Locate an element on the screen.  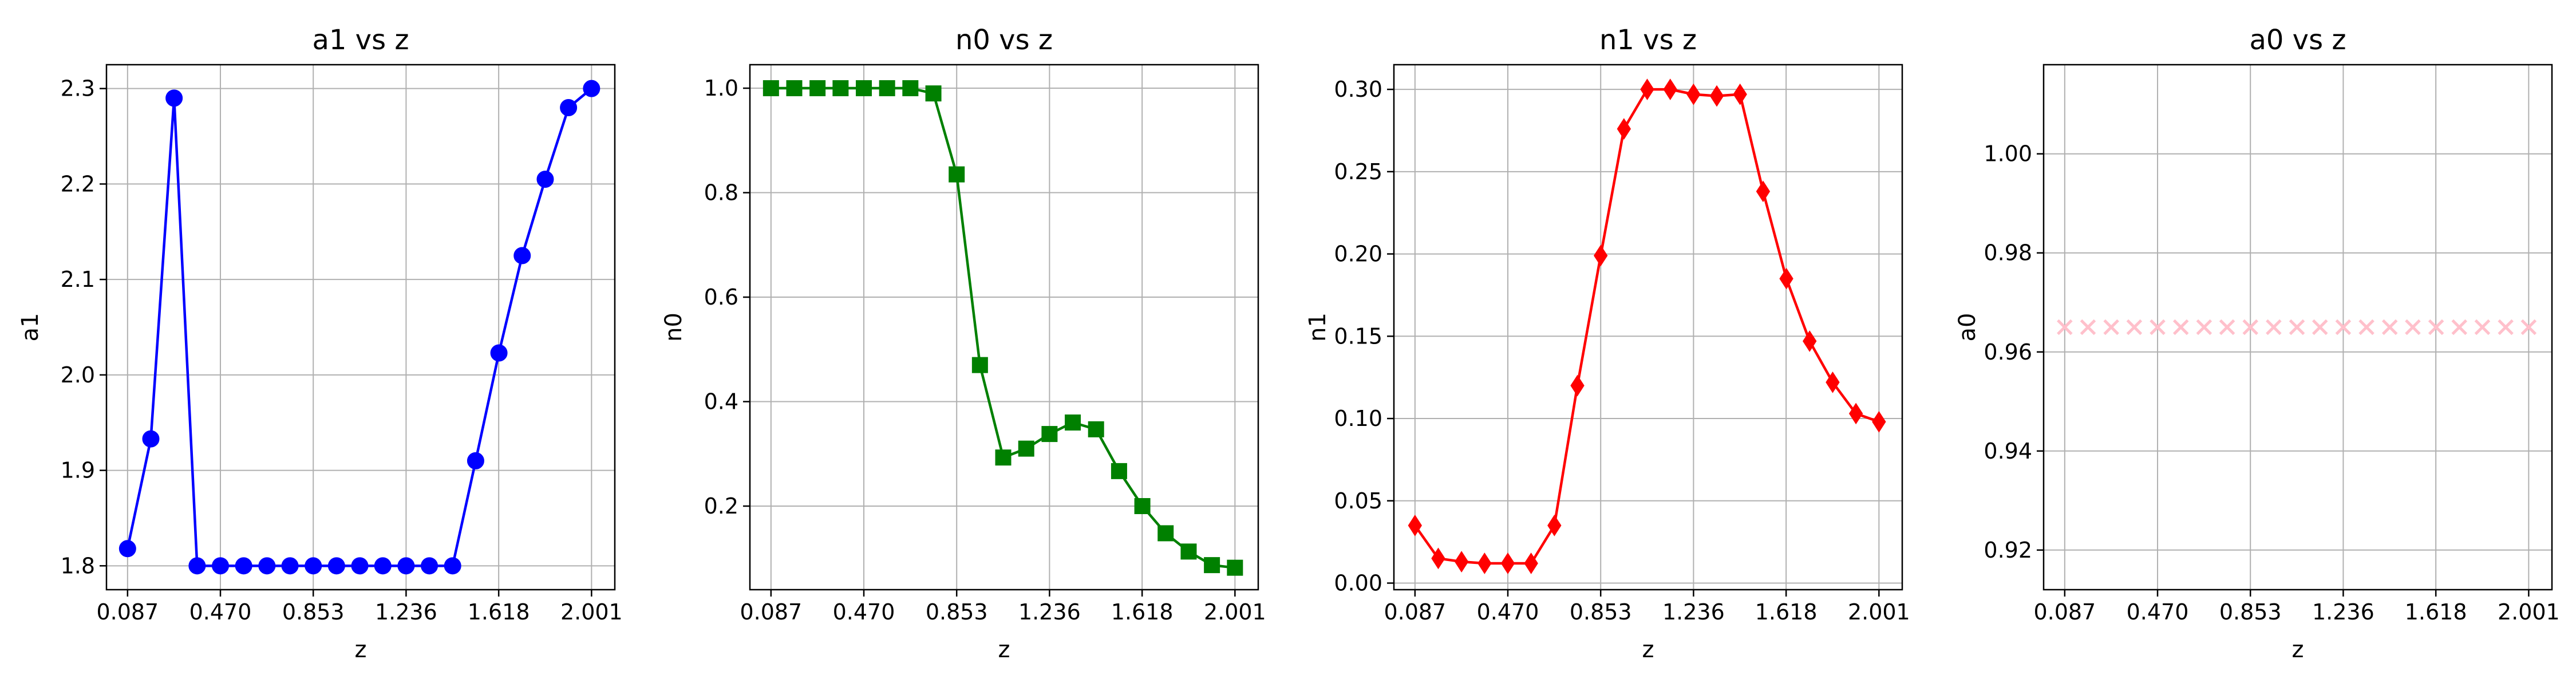
series-line is located at coordinates (1003, 328).